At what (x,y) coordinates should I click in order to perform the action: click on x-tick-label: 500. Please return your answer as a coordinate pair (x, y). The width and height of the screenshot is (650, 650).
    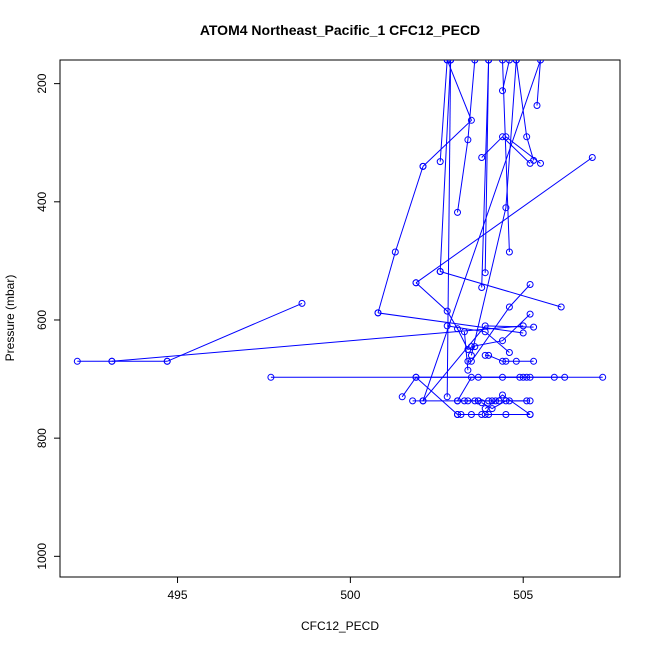
    Looking at the image, I should click on (350, 595).